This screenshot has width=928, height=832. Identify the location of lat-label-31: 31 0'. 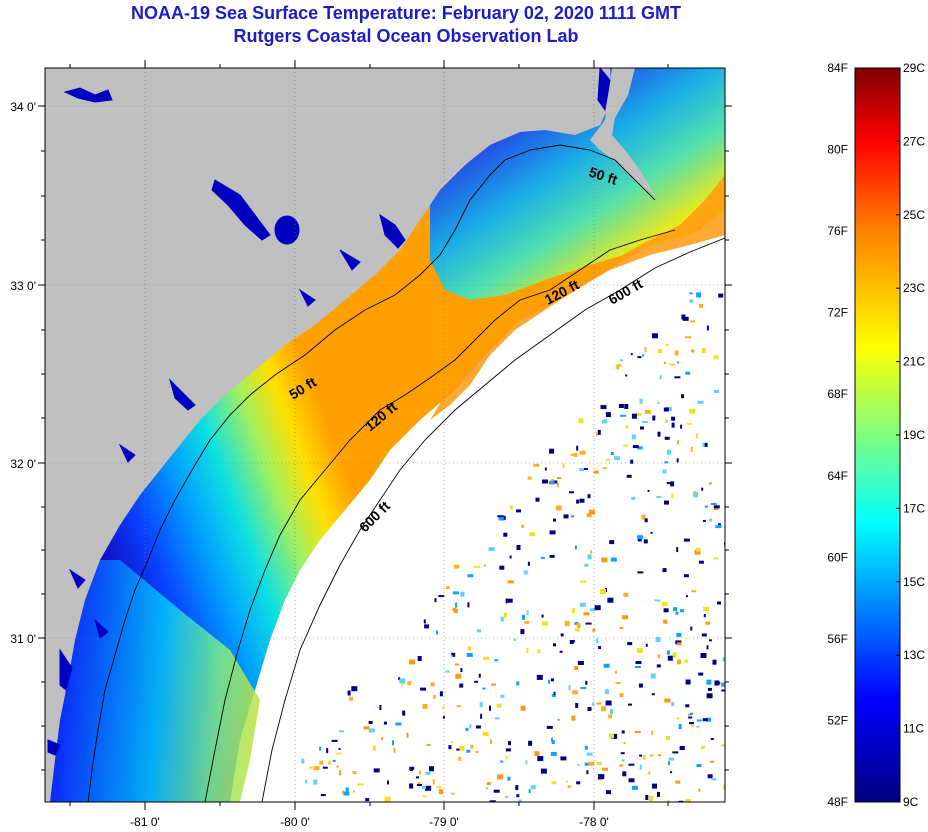
(23, 639).